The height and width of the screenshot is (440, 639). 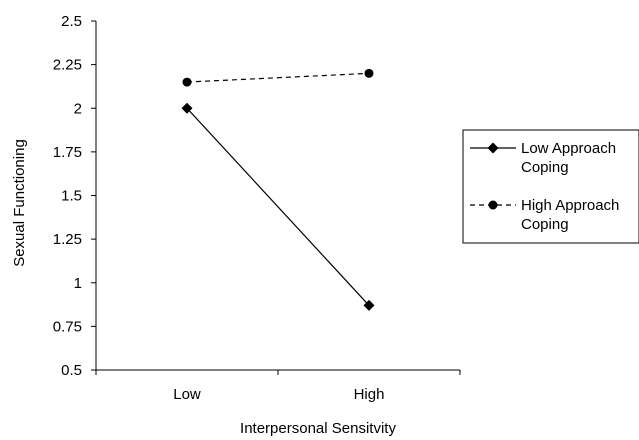 I want to click on y-tick-label: 0.75, so click(x=67, y=326).